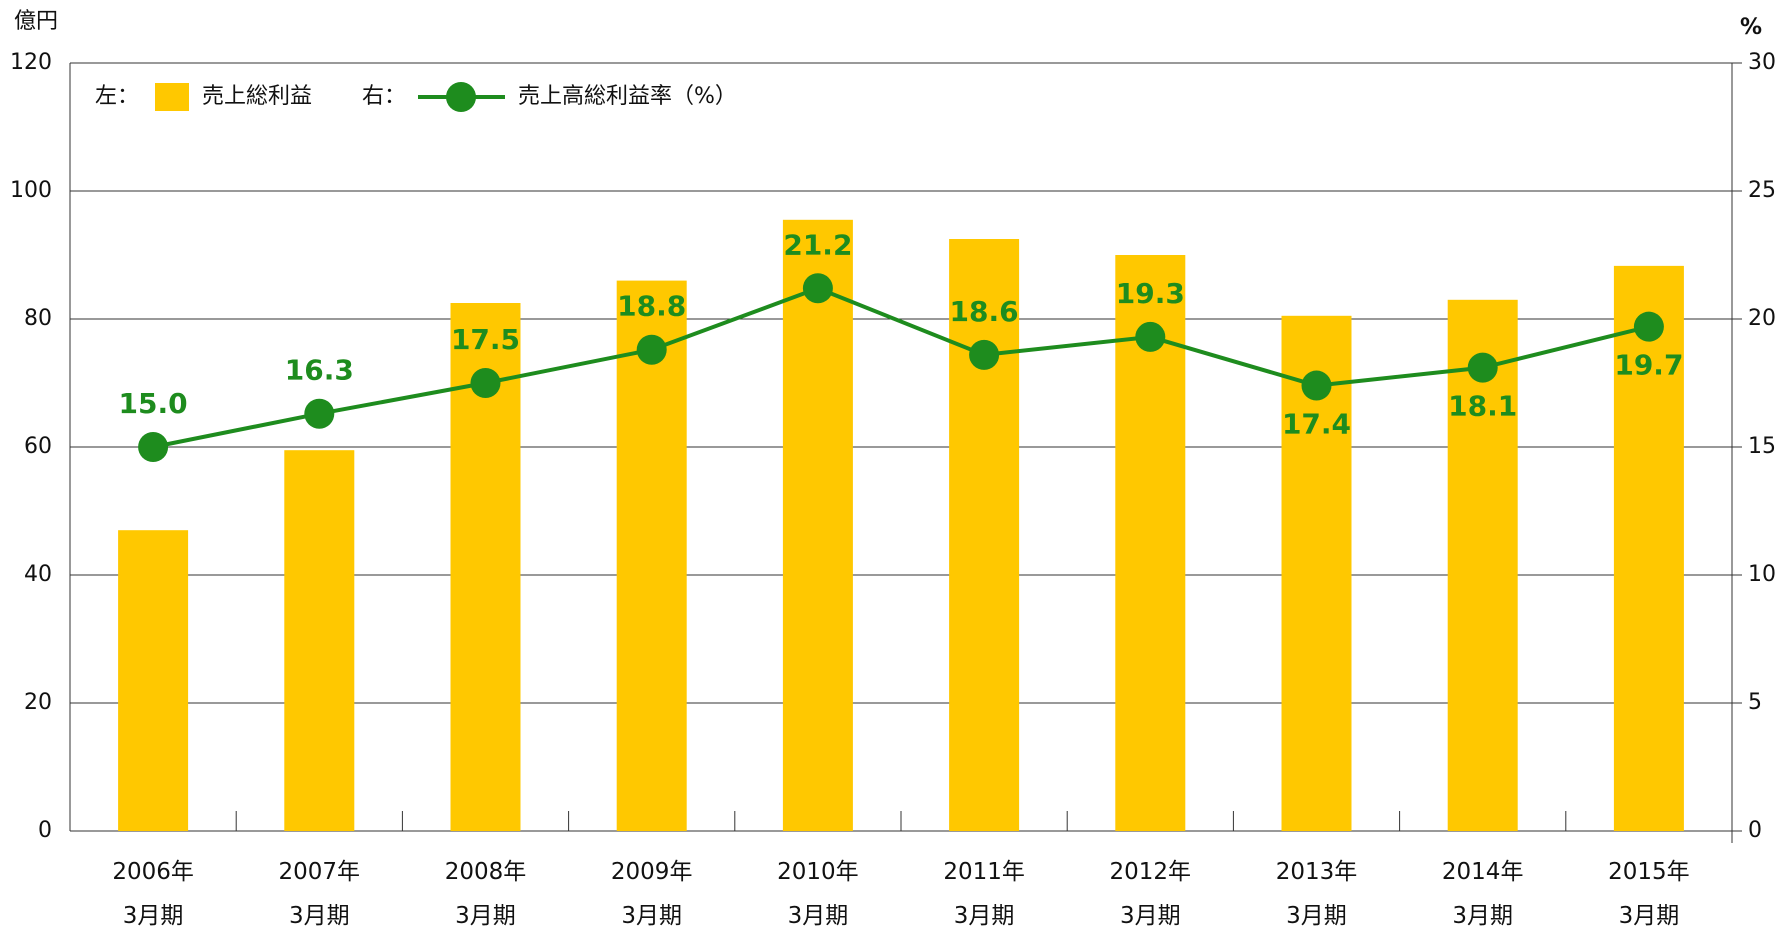  Describe the element at coordinates (984, 311) in the screenshot. I see `value-label: 18.6` at that location.